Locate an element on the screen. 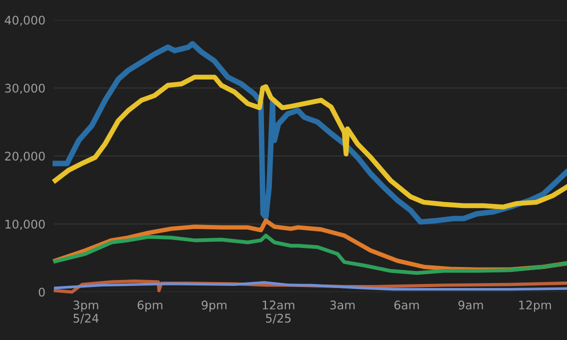 The width and height of the screenshot is (567, 340). y-tick-label: 40,000 is located at coordinates (24, 21).